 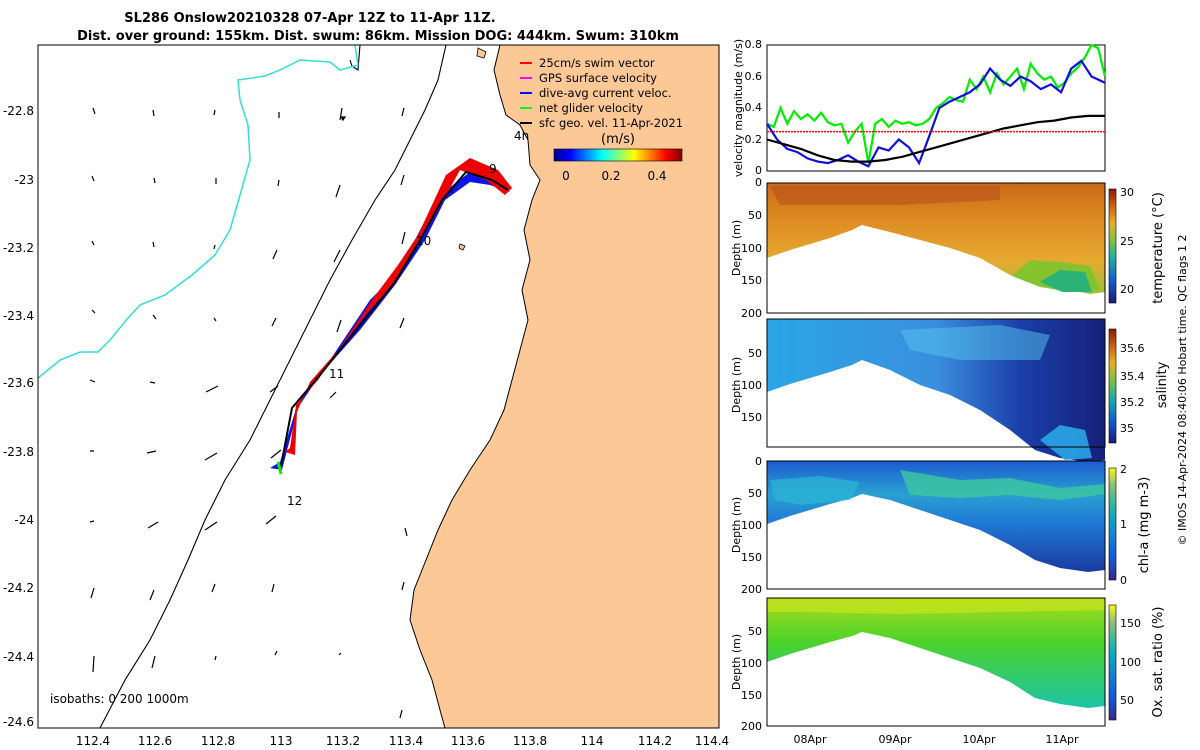 I want to click on map-y-tick: -23.2, so click(x=18, y=248).